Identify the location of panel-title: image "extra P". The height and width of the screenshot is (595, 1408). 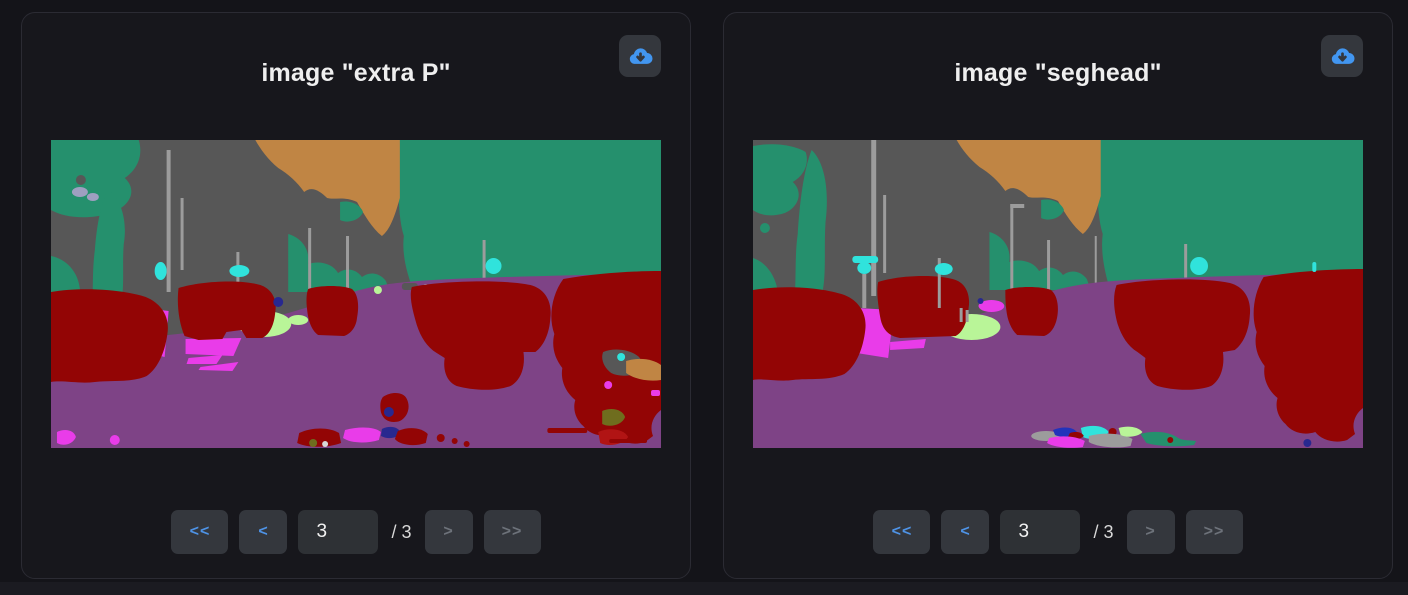
(356, 73).